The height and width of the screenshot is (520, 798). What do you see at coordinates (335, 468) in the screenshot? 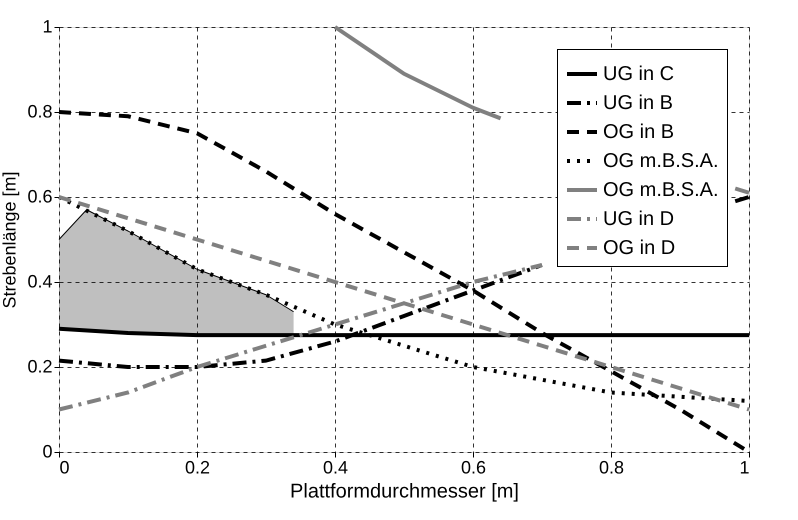
I see `x-tick-label: 0.4` at bounding box center [335, 468].